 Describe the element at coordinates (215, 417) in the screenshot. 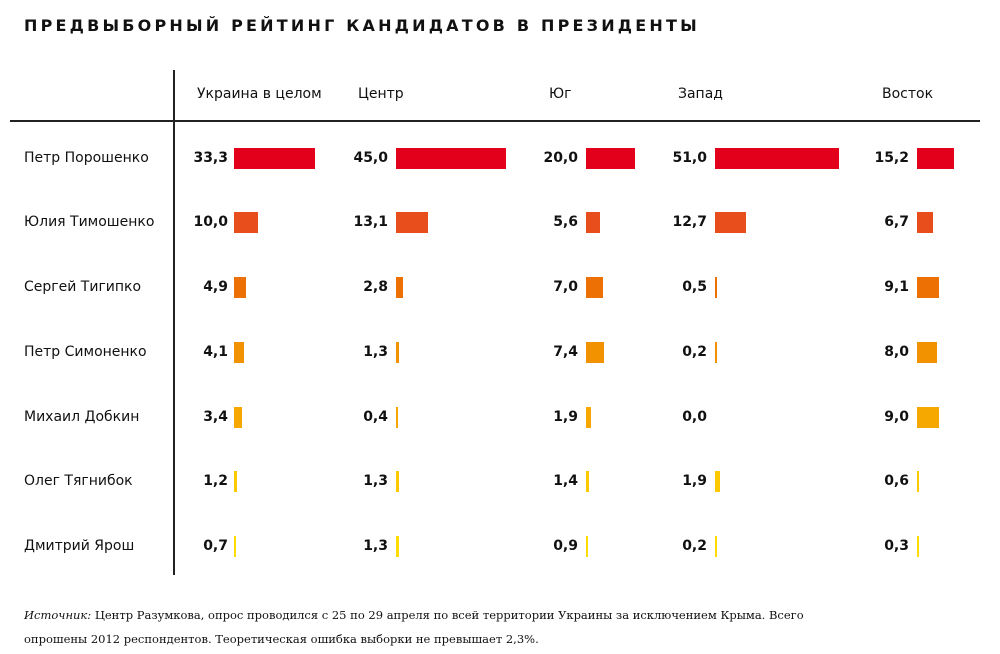

I see `data-label: 3,4` at that location.